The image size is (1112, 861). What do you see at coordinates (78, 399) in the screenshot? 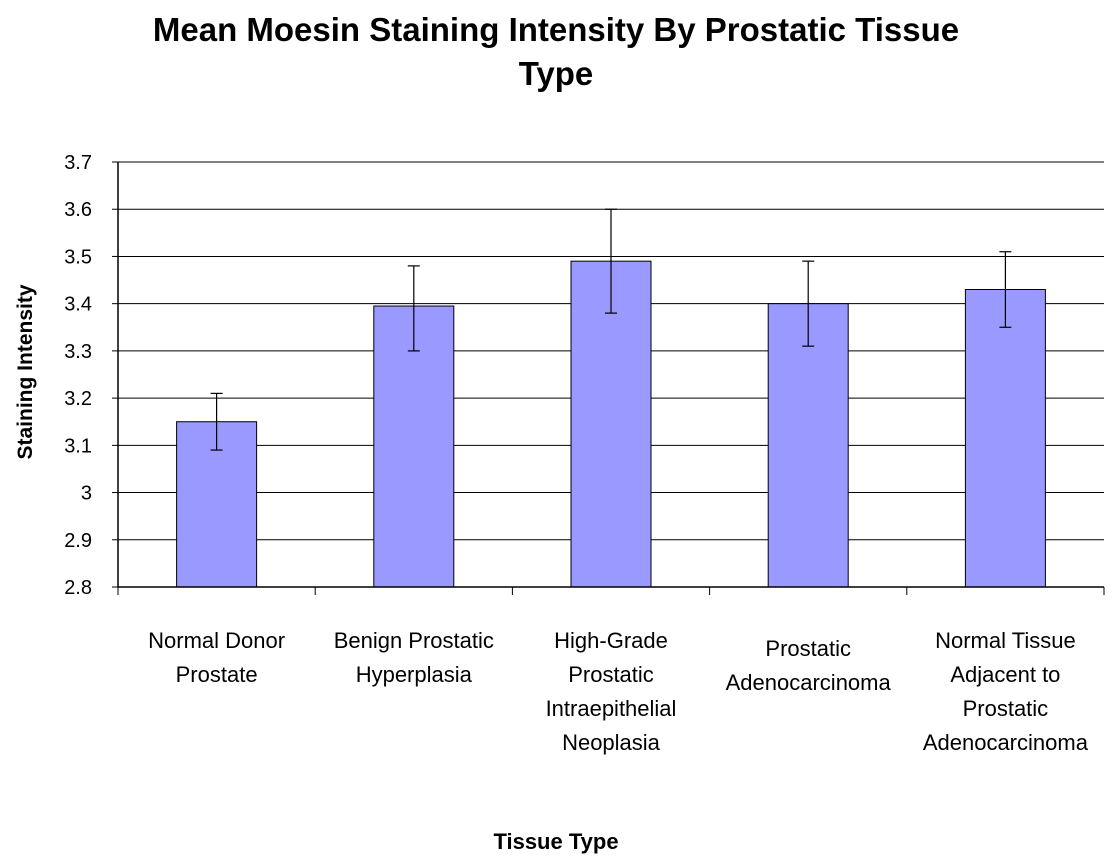
I see `y-tick-label: 3.2` at bounding box center [78, 399].